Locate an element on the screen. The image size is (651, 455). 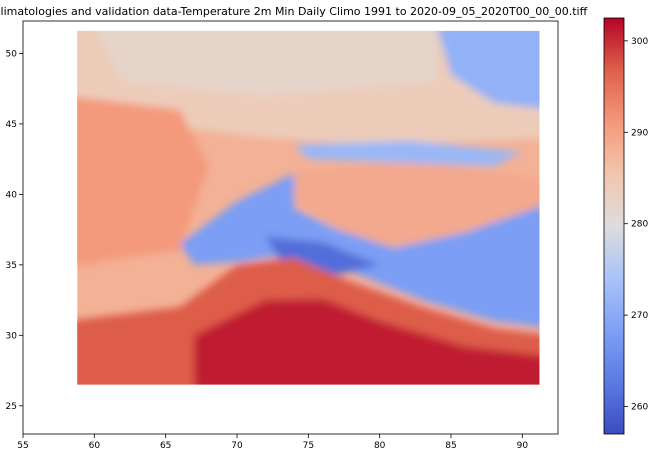
region-northern-band is located at coordinates (267, 63).